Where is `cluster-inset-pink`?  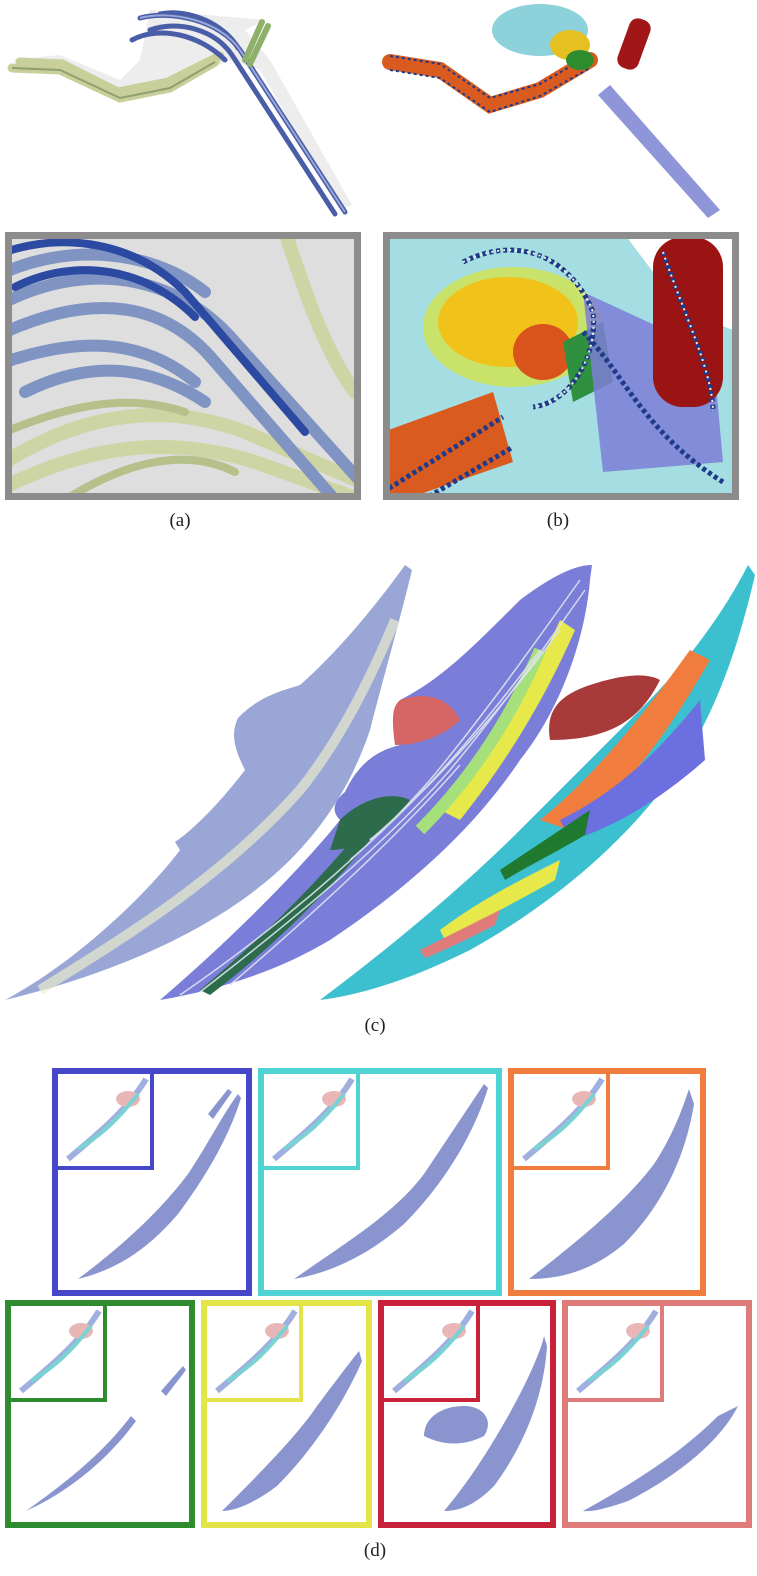
cluster-inset-pink is located at coordinates (616, 1354).